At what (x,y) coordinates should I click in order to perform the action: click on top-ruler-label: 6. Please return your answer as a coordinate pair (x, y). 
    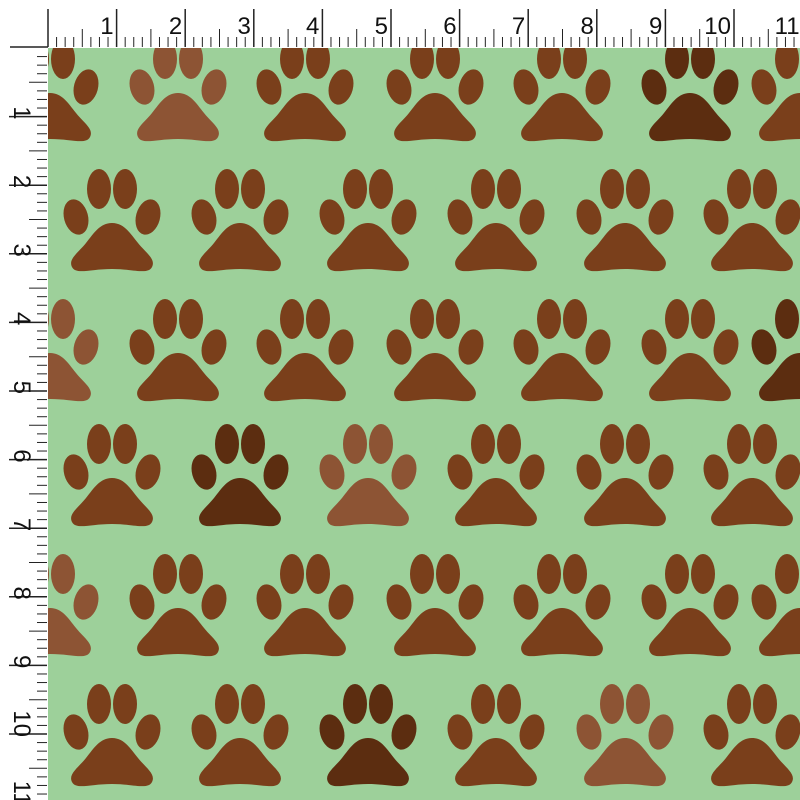
    Looking at the image, I should click on (449, 26).